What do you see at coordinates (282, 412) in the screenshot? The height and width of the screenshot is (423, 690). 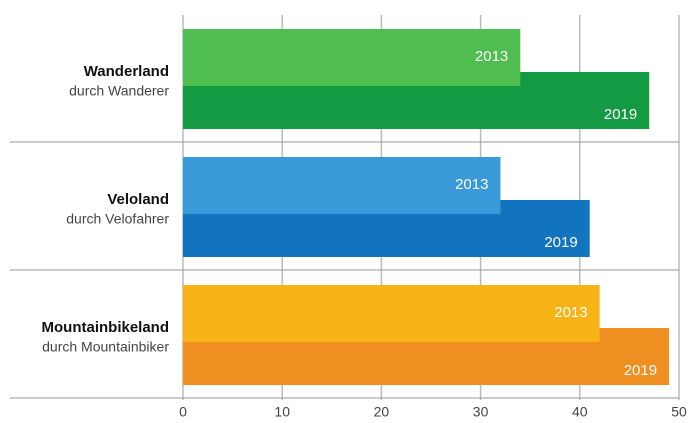 I see `x-tick-label: 10` at bounding box center [282, 412].